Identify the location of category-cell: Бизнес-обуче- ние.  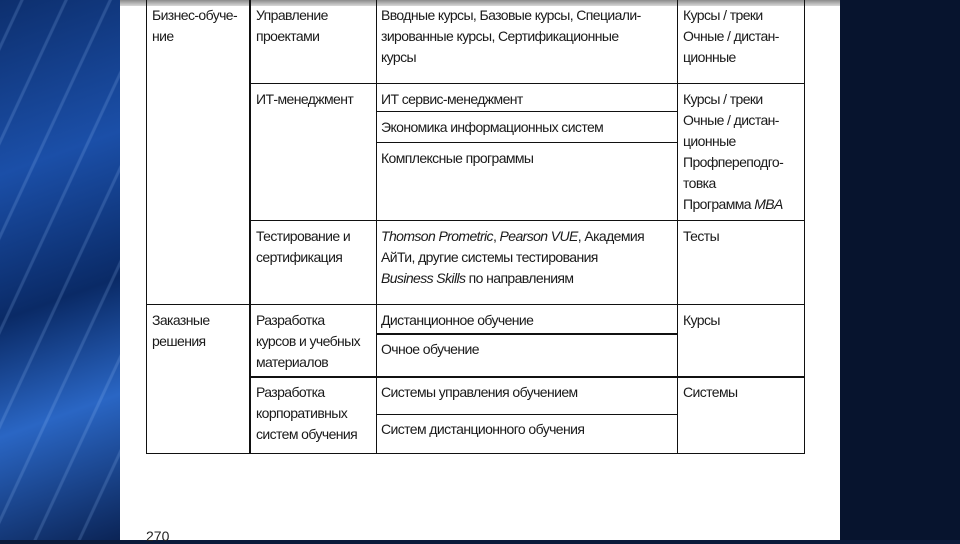
(195, 25).